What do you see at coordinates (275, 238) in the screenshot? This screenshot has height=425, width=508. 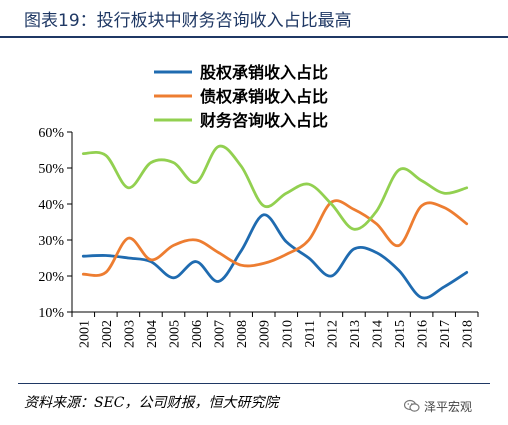 I see `series-line` at bounding box center [275, 238].